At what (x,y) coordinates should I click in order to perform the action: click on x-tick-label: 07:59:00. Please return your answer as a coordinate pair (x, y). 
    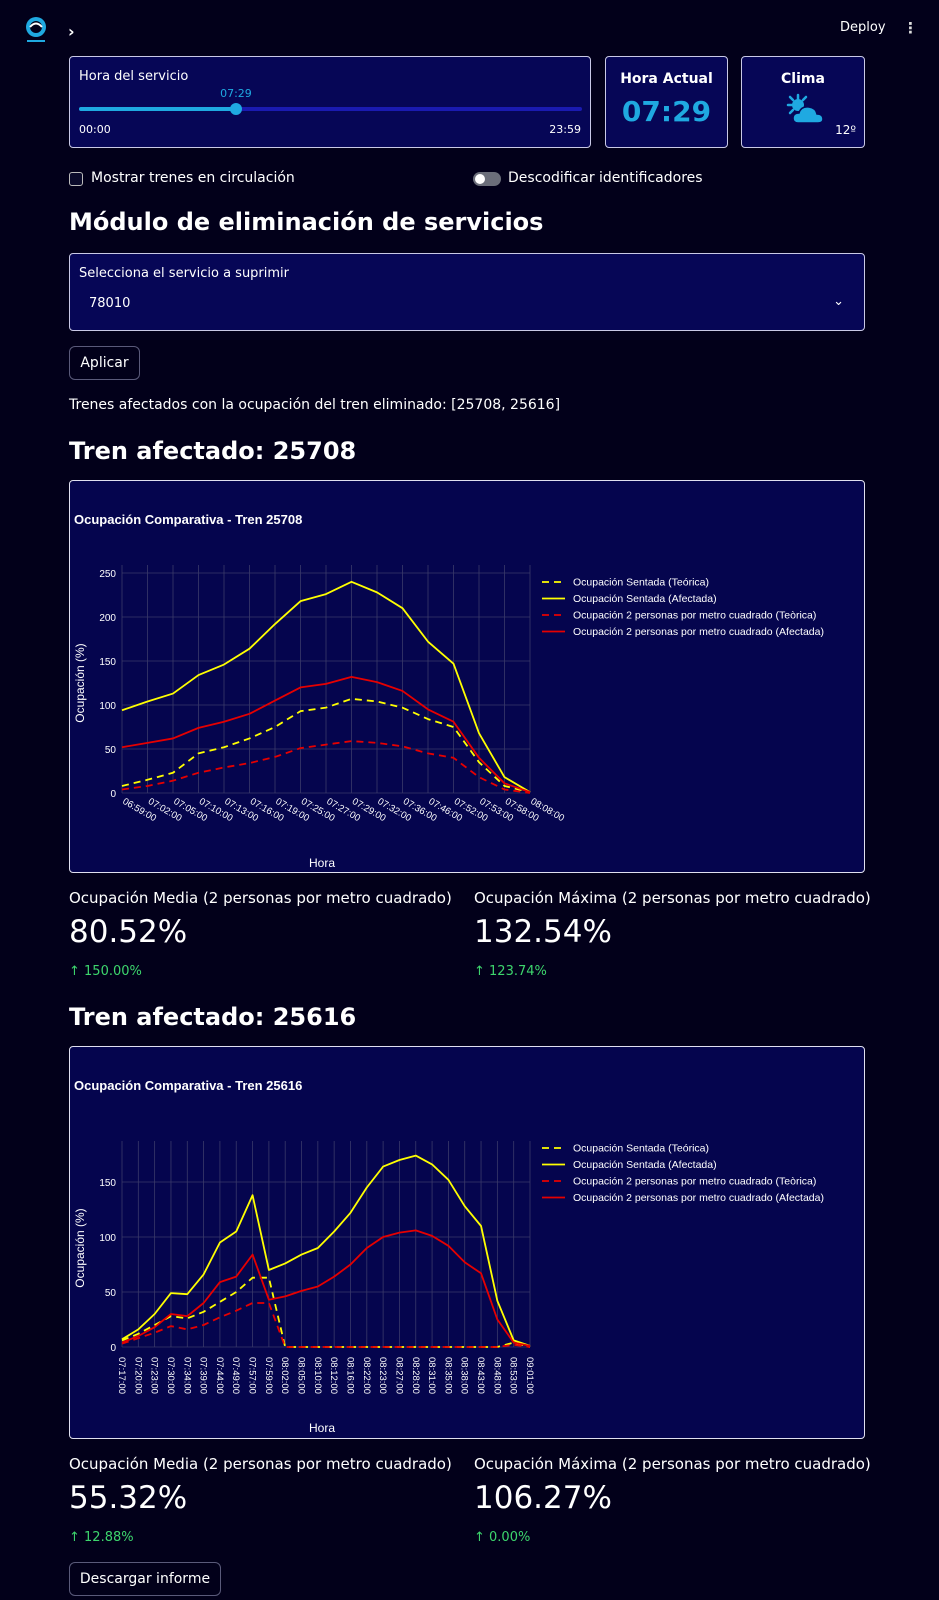
    Looking at the image, I should click on (268, 1375).